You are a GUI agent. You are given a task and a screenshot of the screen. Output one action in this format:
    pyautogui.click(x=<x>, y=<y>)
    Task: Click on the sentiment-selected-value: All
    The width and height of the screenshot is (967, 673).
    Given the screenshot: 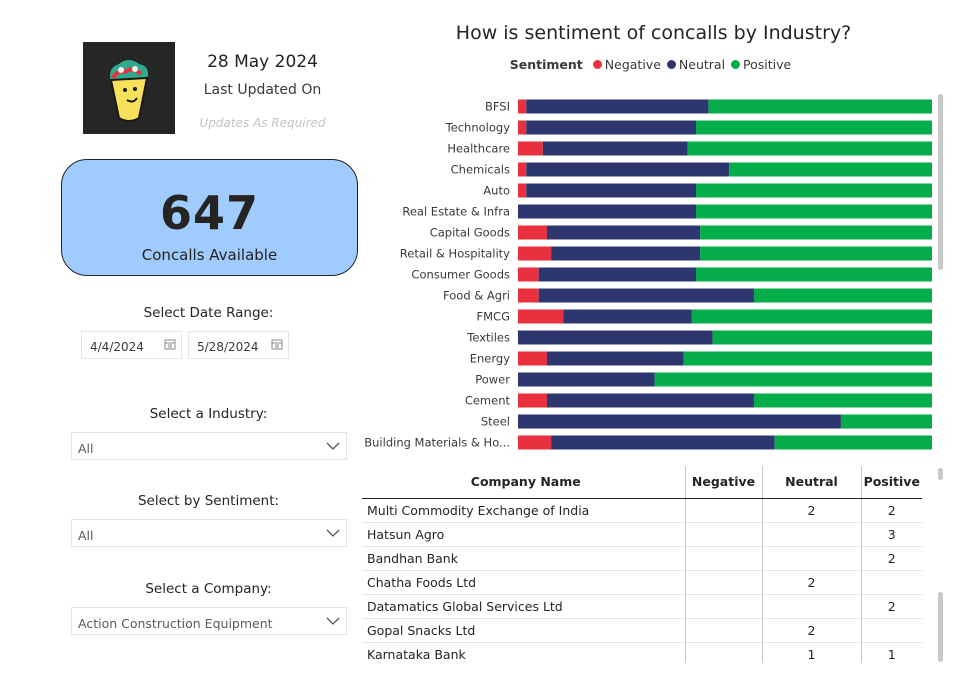 What is the action you would take?
    pyautogui.click(x=86, y=535)
    